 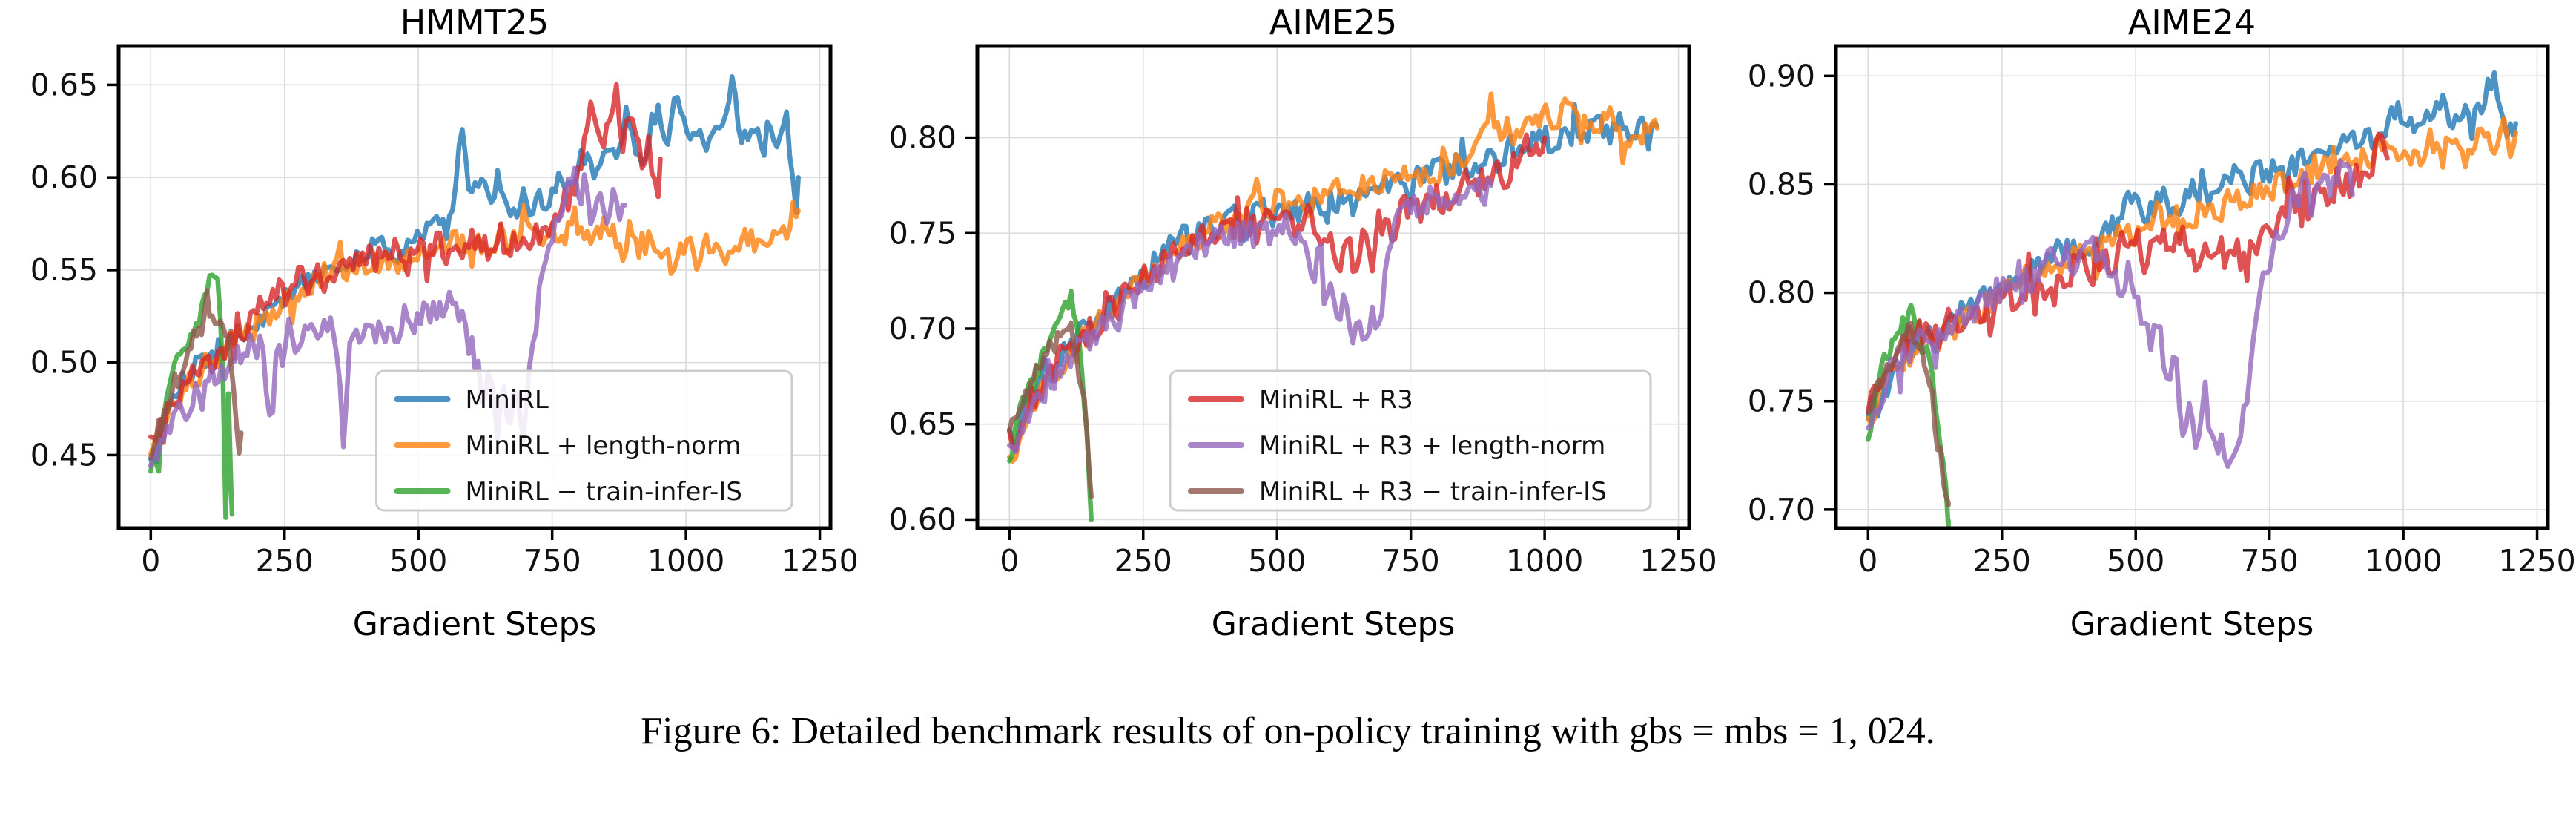 What do you see at coordinates (1781, 184) in the screenshot?
I see `y-tick-label: 0.85` at bounding box center [1781, 184].